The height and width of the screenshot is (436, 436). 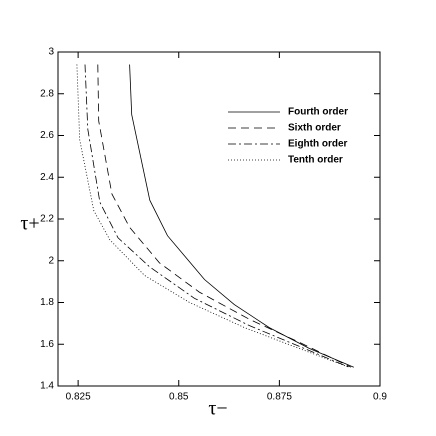 What do you see at coordinates (47, 93) in the screenshot?
I see `y-tick-label: 2.8` at bounding box center [47, 93].